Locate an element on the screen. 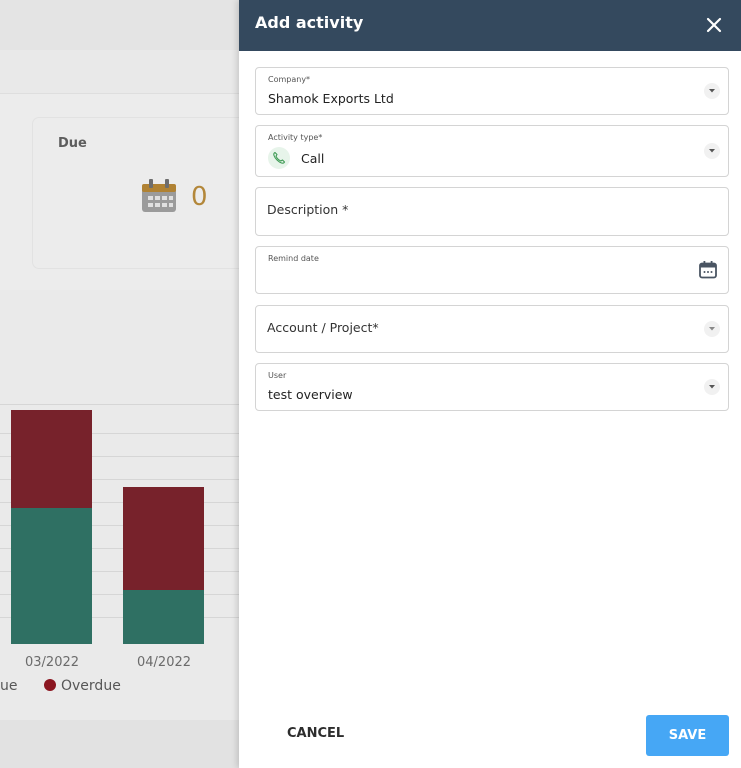  account-project-placeholder: Account / Project* is located at coordinates (323, 327).